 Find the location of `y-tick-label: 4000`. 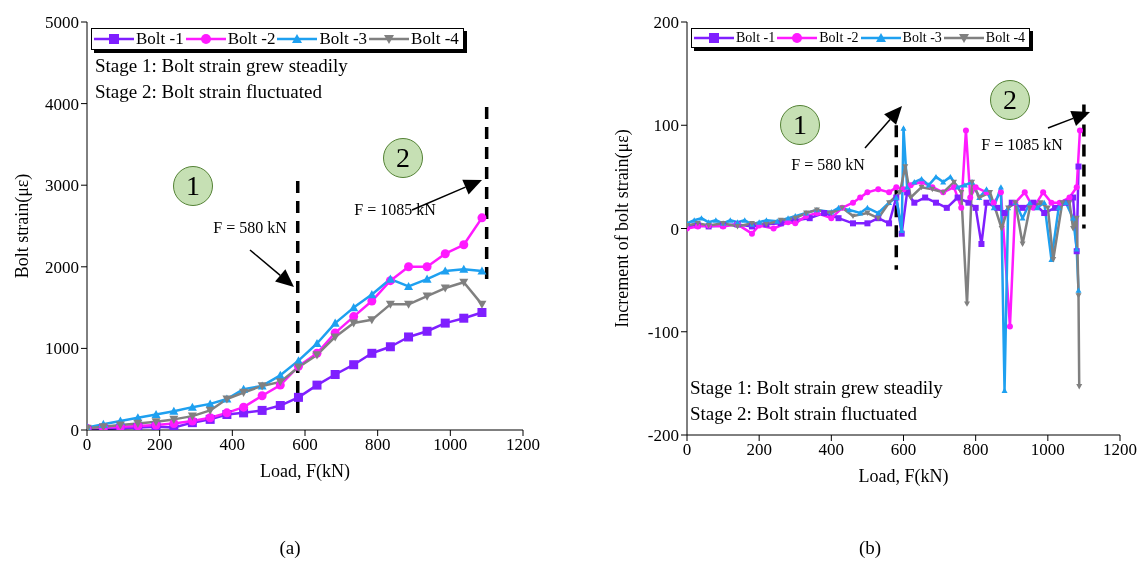

y-tick-label: 4000 is located at coordinates (62, 104).